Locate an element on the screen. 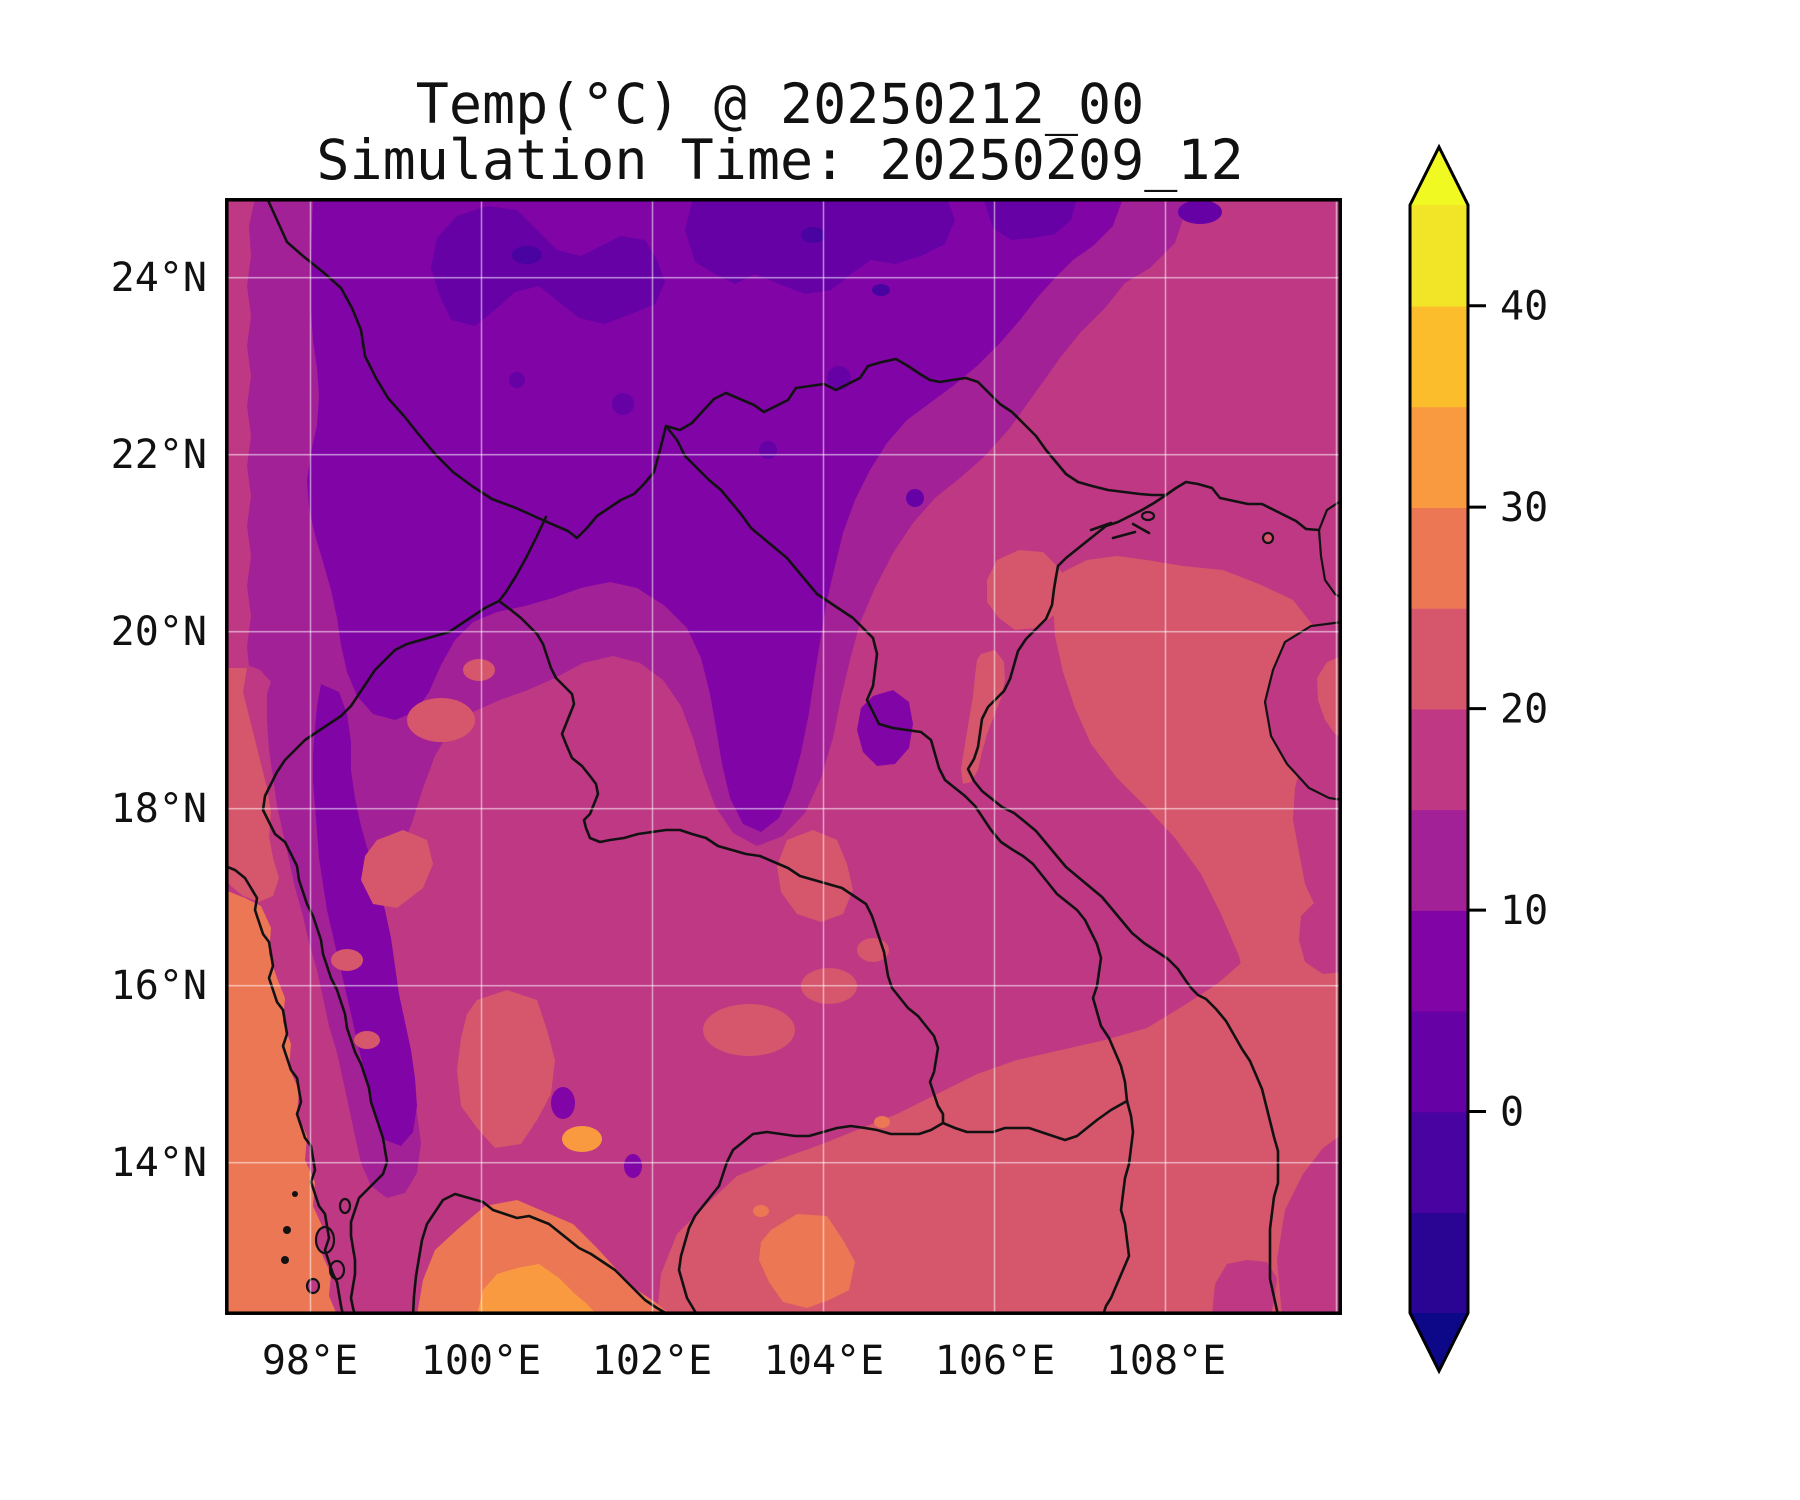  contour-region-25-30-andaman is located at coordinates (281, 1102).